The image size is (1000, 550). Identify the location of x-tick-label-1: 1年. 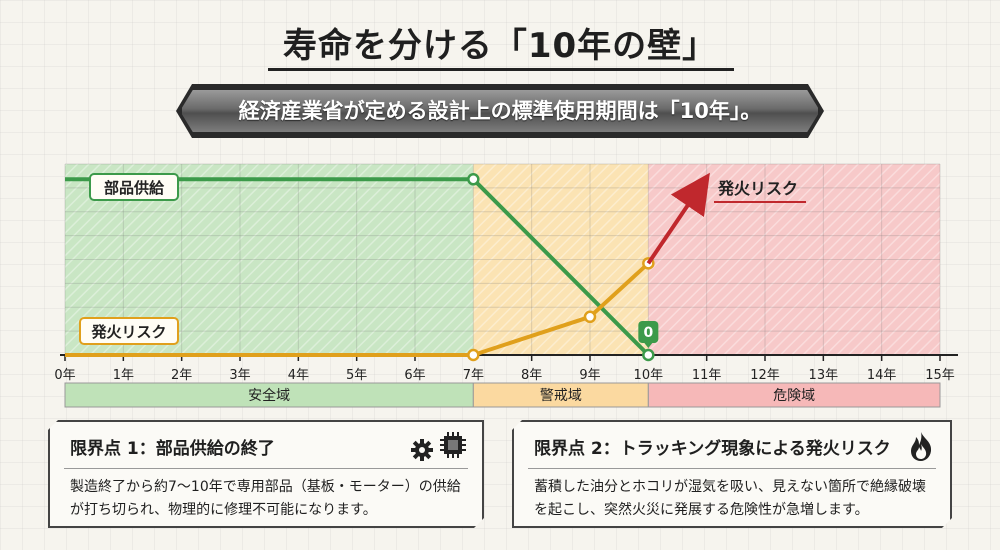
(123, 375).